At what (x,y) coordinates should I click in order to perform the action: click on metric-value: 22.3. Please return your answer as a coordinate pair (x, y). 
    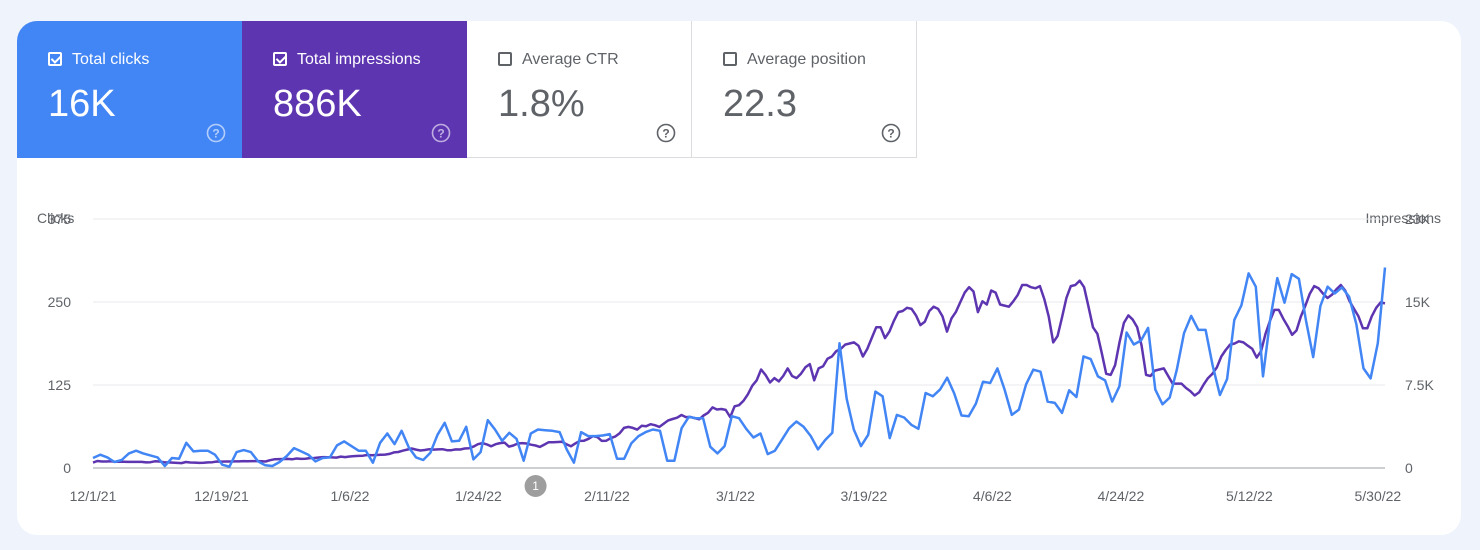
    Looking at the image, I should click on (760, 104).